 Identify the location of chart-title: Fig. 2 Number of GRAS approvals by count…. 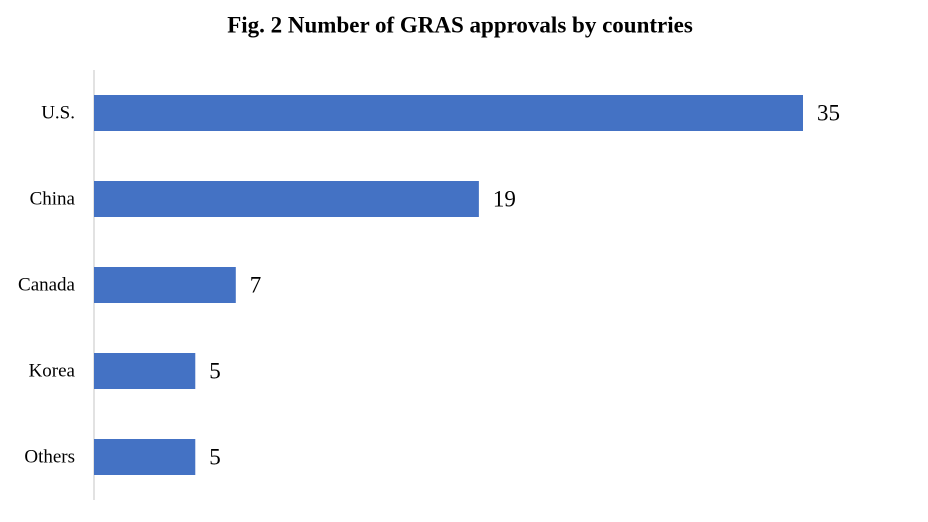
(460, 24).